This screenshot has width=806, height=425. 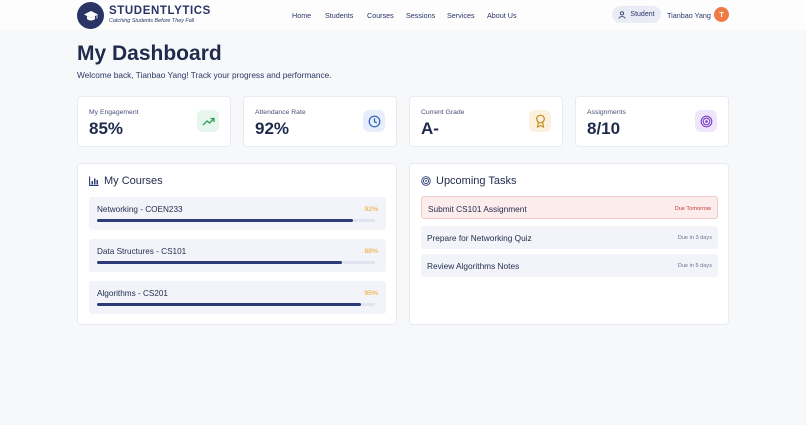 I want to click on task-due-badge: Due in 5 days, so click(x=694, y=265).